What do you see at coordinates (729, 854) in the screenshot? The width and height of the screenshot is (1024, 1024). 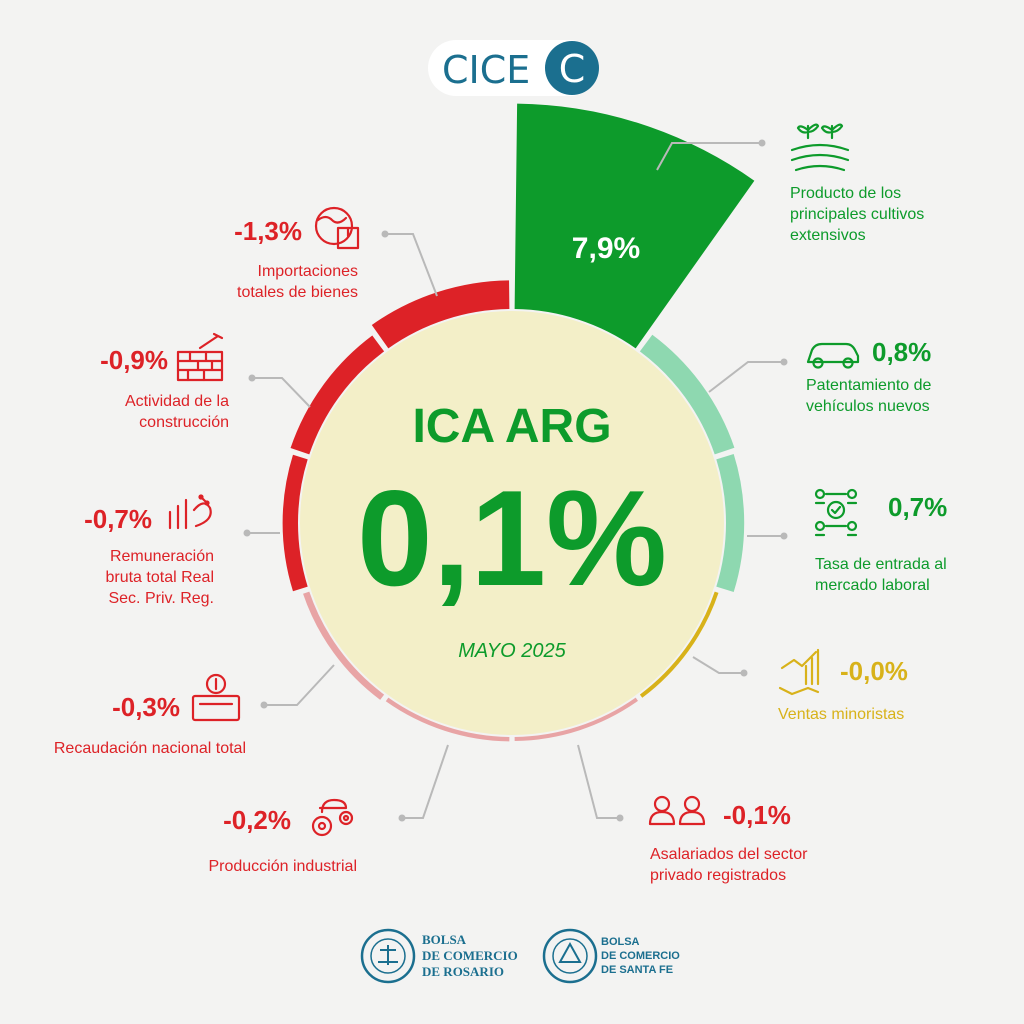 I see `series-label-5-line-1: Asalariados del sector` at bounding box center [729, 854].